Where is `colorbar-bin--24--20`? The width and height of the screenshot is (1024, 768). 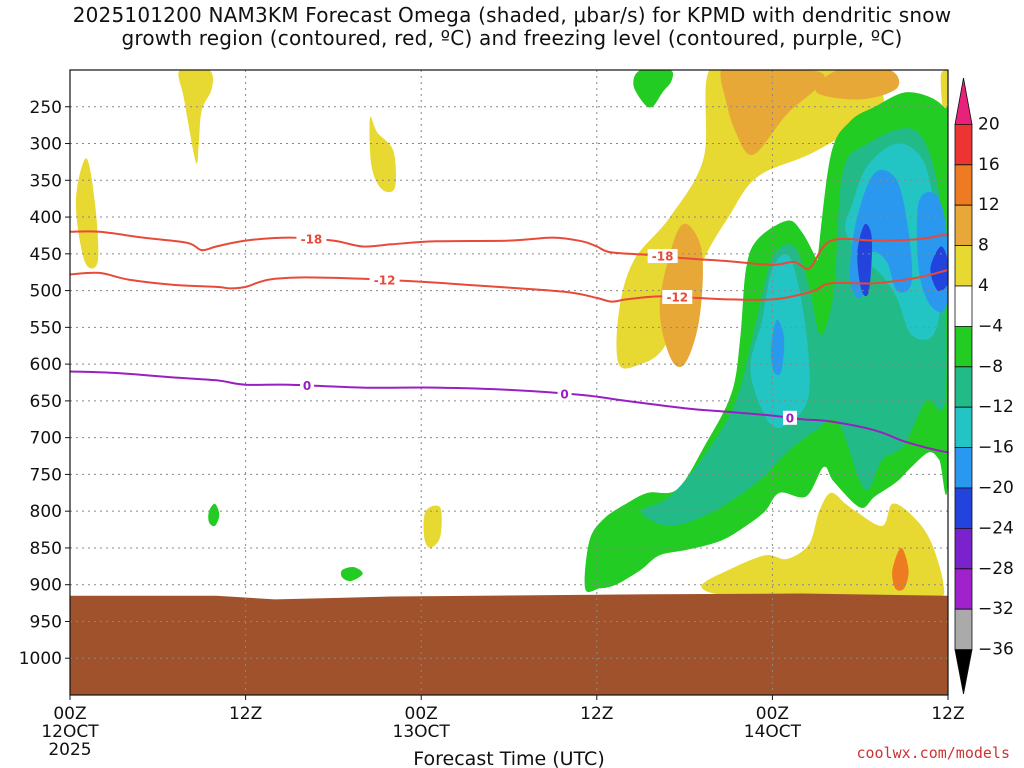
colorbar-bin--24--20 is located at coordinates (963, 508).